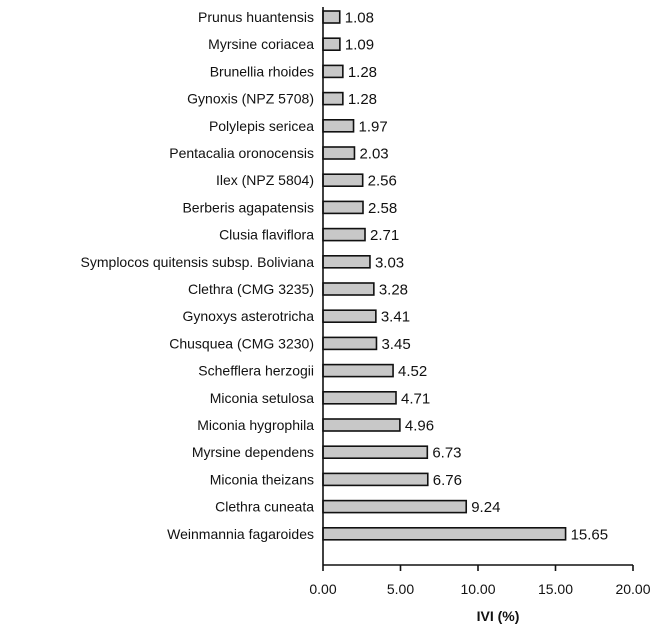 This screenshot has height=633, width=661. What do you see at coordinates (315, 426) in the screenshot?
I see `bar-row-miconia-hygrophila: Miconia hygrophila 4.96` at bounding box center [315, 426].